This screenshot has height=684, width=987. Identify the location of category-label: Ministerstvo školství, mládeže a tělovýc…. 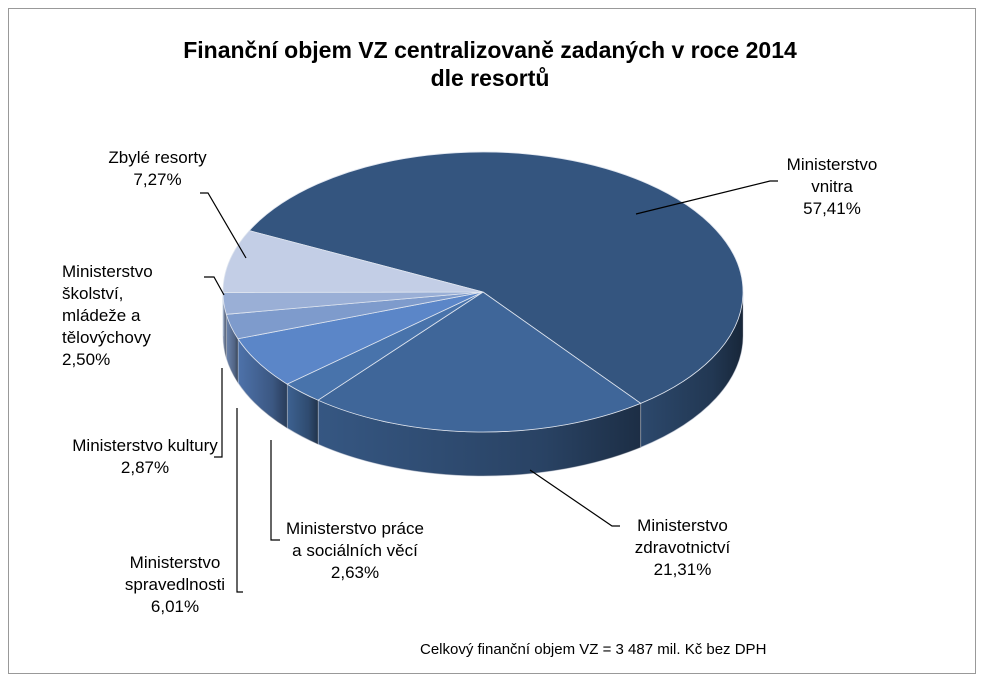
(107, 304).